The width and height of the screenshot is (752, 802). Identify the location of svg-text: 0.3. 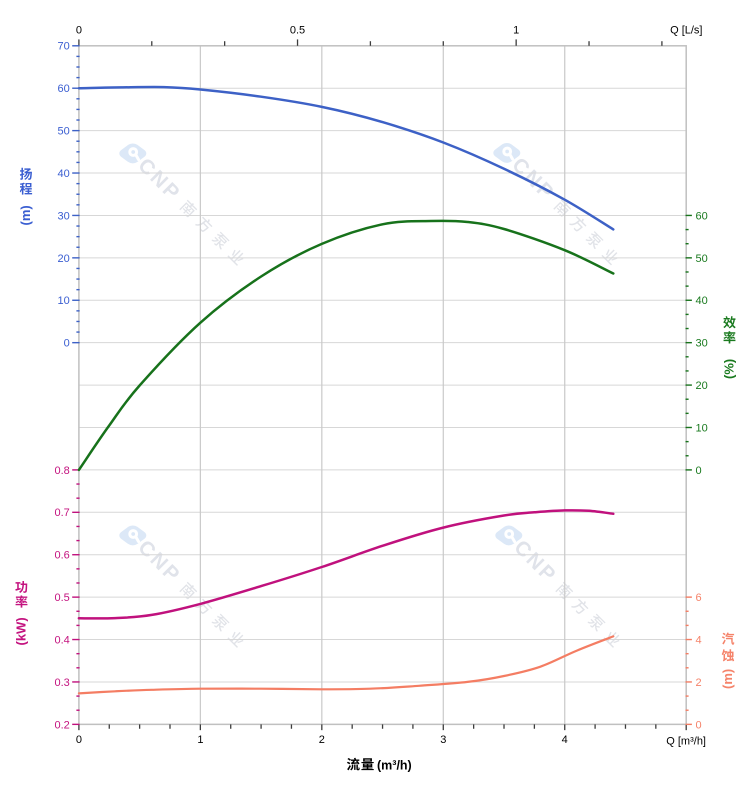
(62, 683).